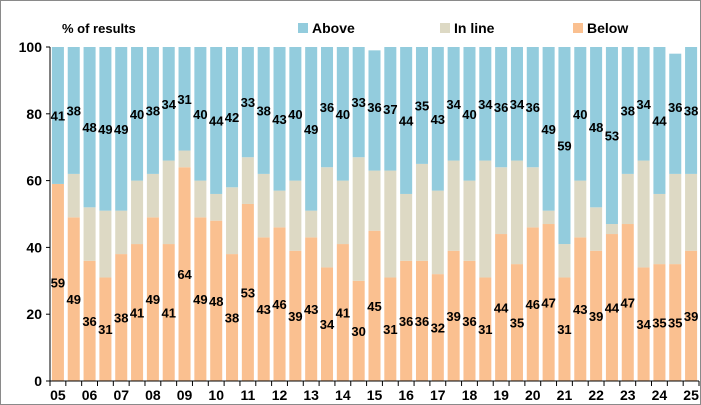 The width and height of the screenshot is (701, 405). I want to click on bar-below-15a, so click(374, 305).